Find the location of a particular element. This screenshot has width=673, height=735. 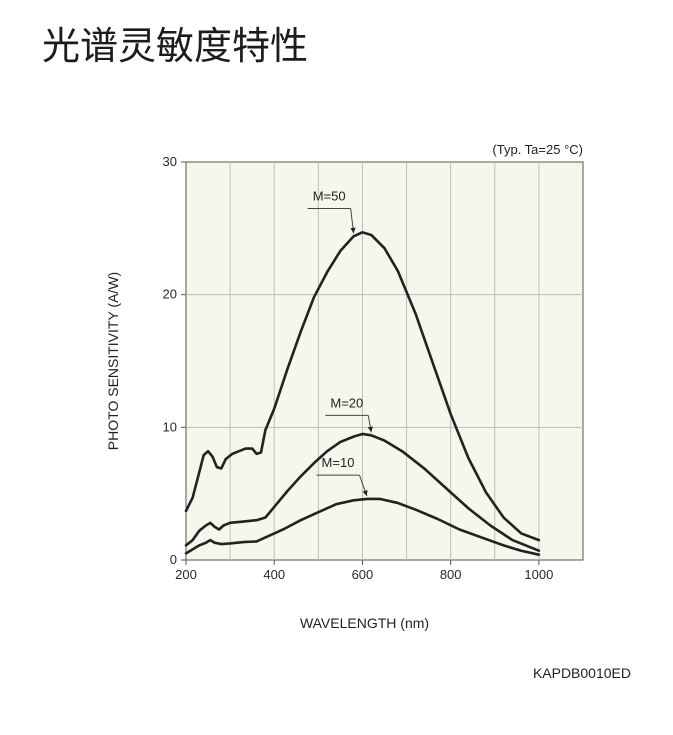

y-tick-label: 0 is located at coordinates (173, 559).